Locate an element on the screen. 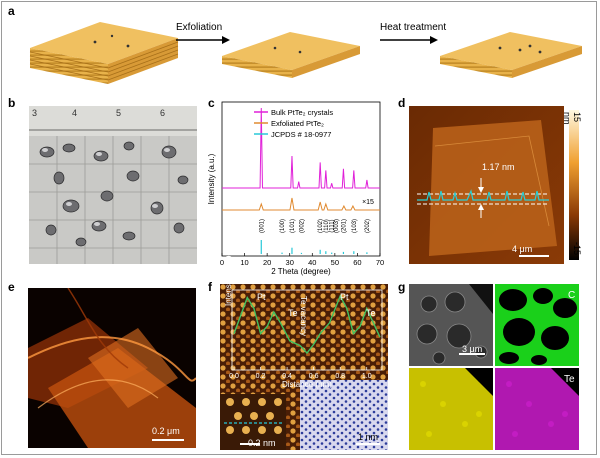 This screenshot has width=600, height=458. ruler-tick-6: 6 is located at coordinates (163, 113).